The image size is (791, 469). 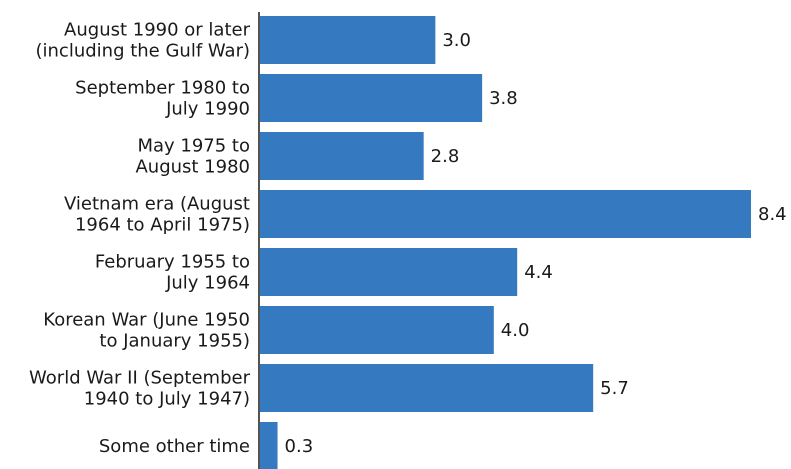 I want to click on category-label-2: May 1975 to August 1980, so click(x=192, y=157).